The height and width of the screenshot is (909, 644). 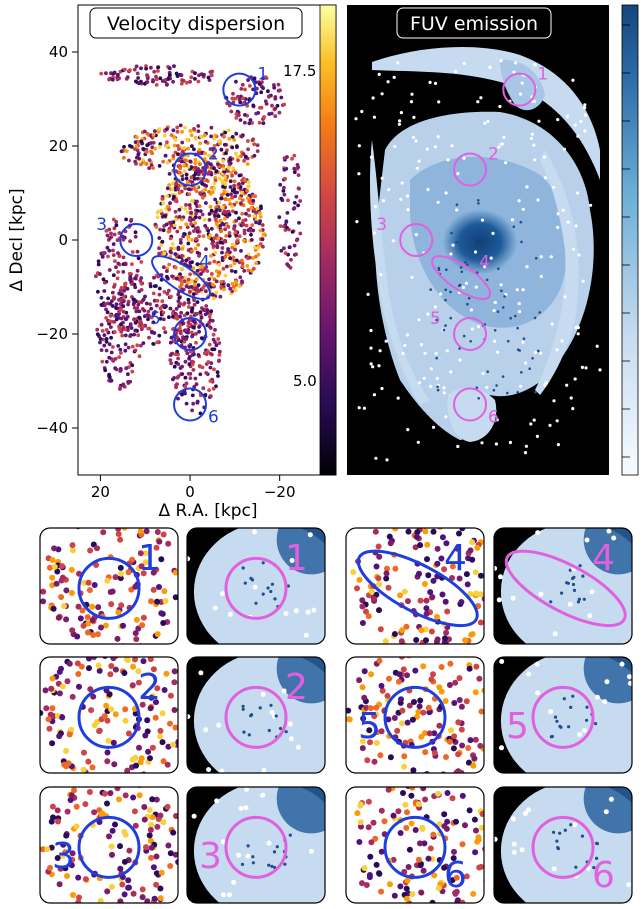 What do you see at coordinates (607, 551) in the screenshot?
I see `zoom-core` at bounding box center [607, 551].